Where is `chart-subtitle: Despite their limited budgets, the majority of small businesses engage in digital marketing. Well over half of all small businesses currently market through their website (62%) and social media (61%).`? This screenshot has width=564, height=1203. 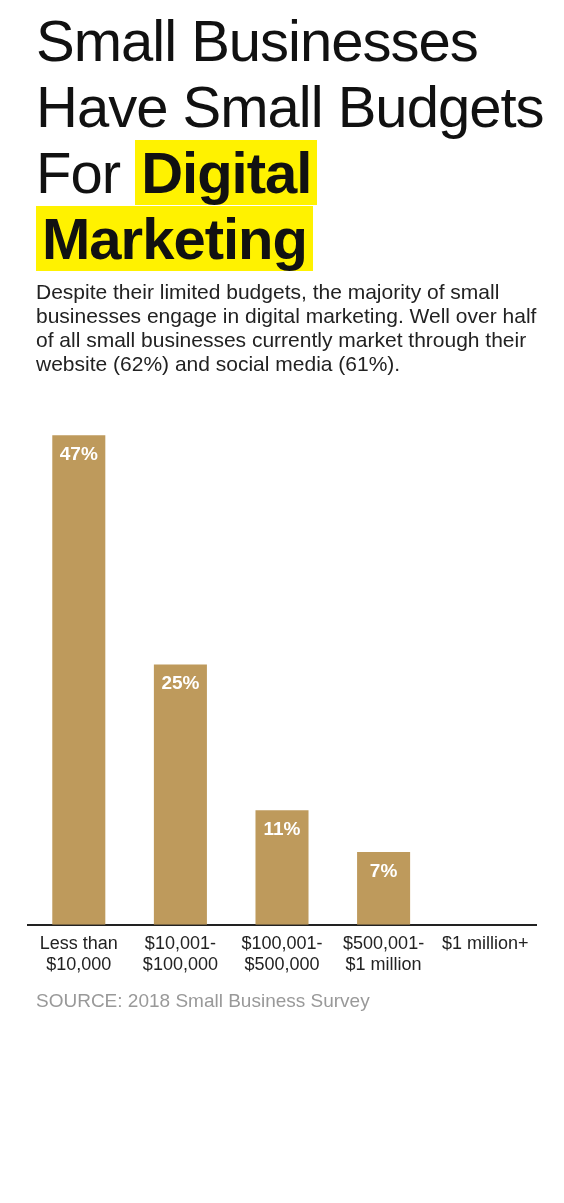 chart-subtitle: Despite their limited budgets, the majority of small businesses engage in digital marketing. Well over half of all small businesses currently market through their website (62%) and social media (61%). is located at coordinates (287, 328).